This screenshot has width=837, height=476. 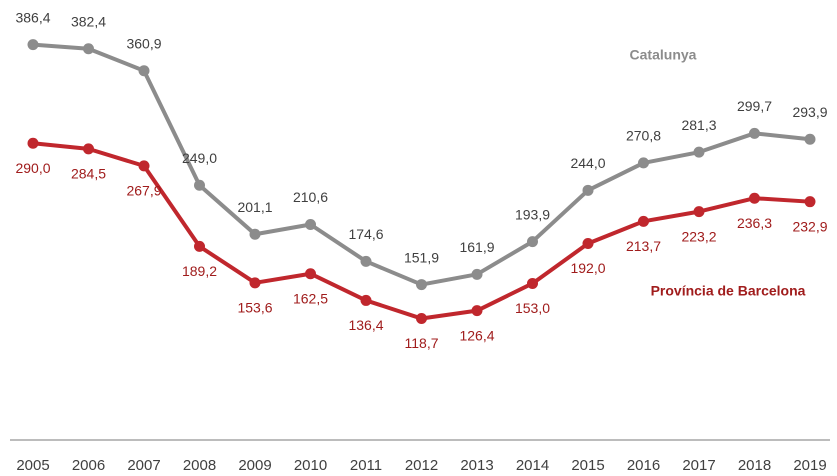 I want to click on data-label: 290,0, so click(x=32, y=168).